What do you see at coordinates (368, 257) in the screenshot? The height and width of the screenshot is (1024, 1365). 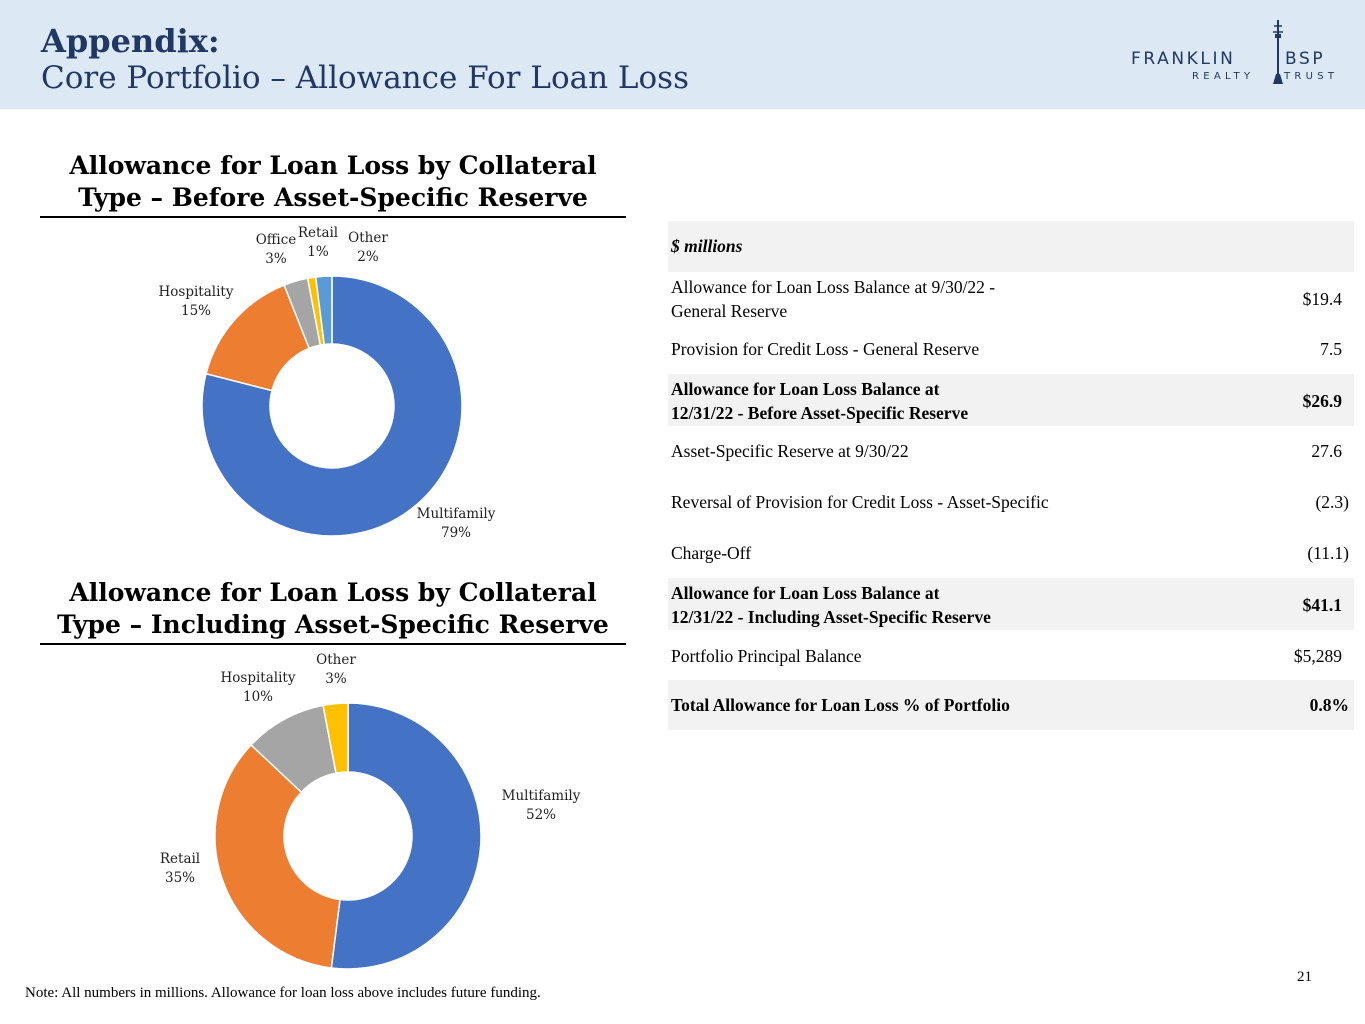 I see `chart1-label-other-pct: 2%` at bounding box center [368, 257].